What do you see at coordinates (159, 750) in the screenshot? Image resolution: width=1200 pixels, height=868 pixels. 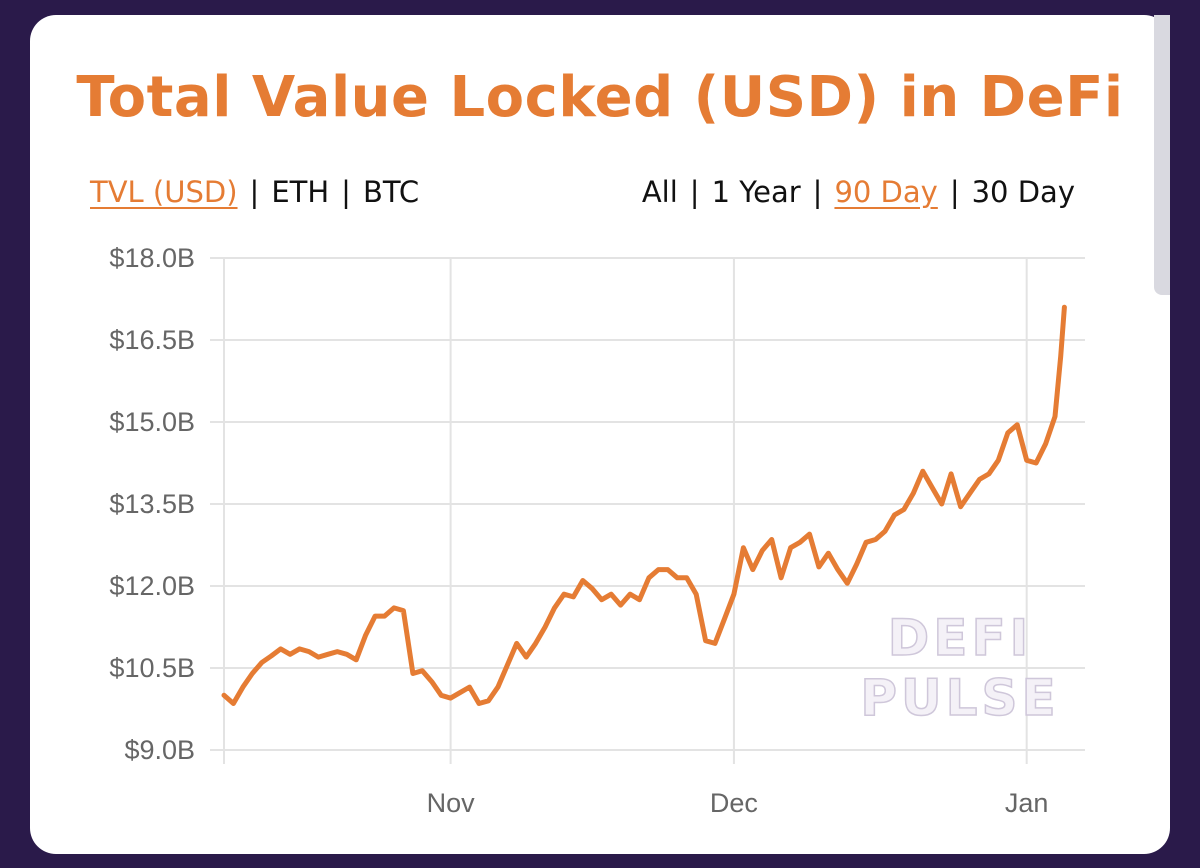 I see `y-tick-label: $9.0B` at bounding box center [159, 750].